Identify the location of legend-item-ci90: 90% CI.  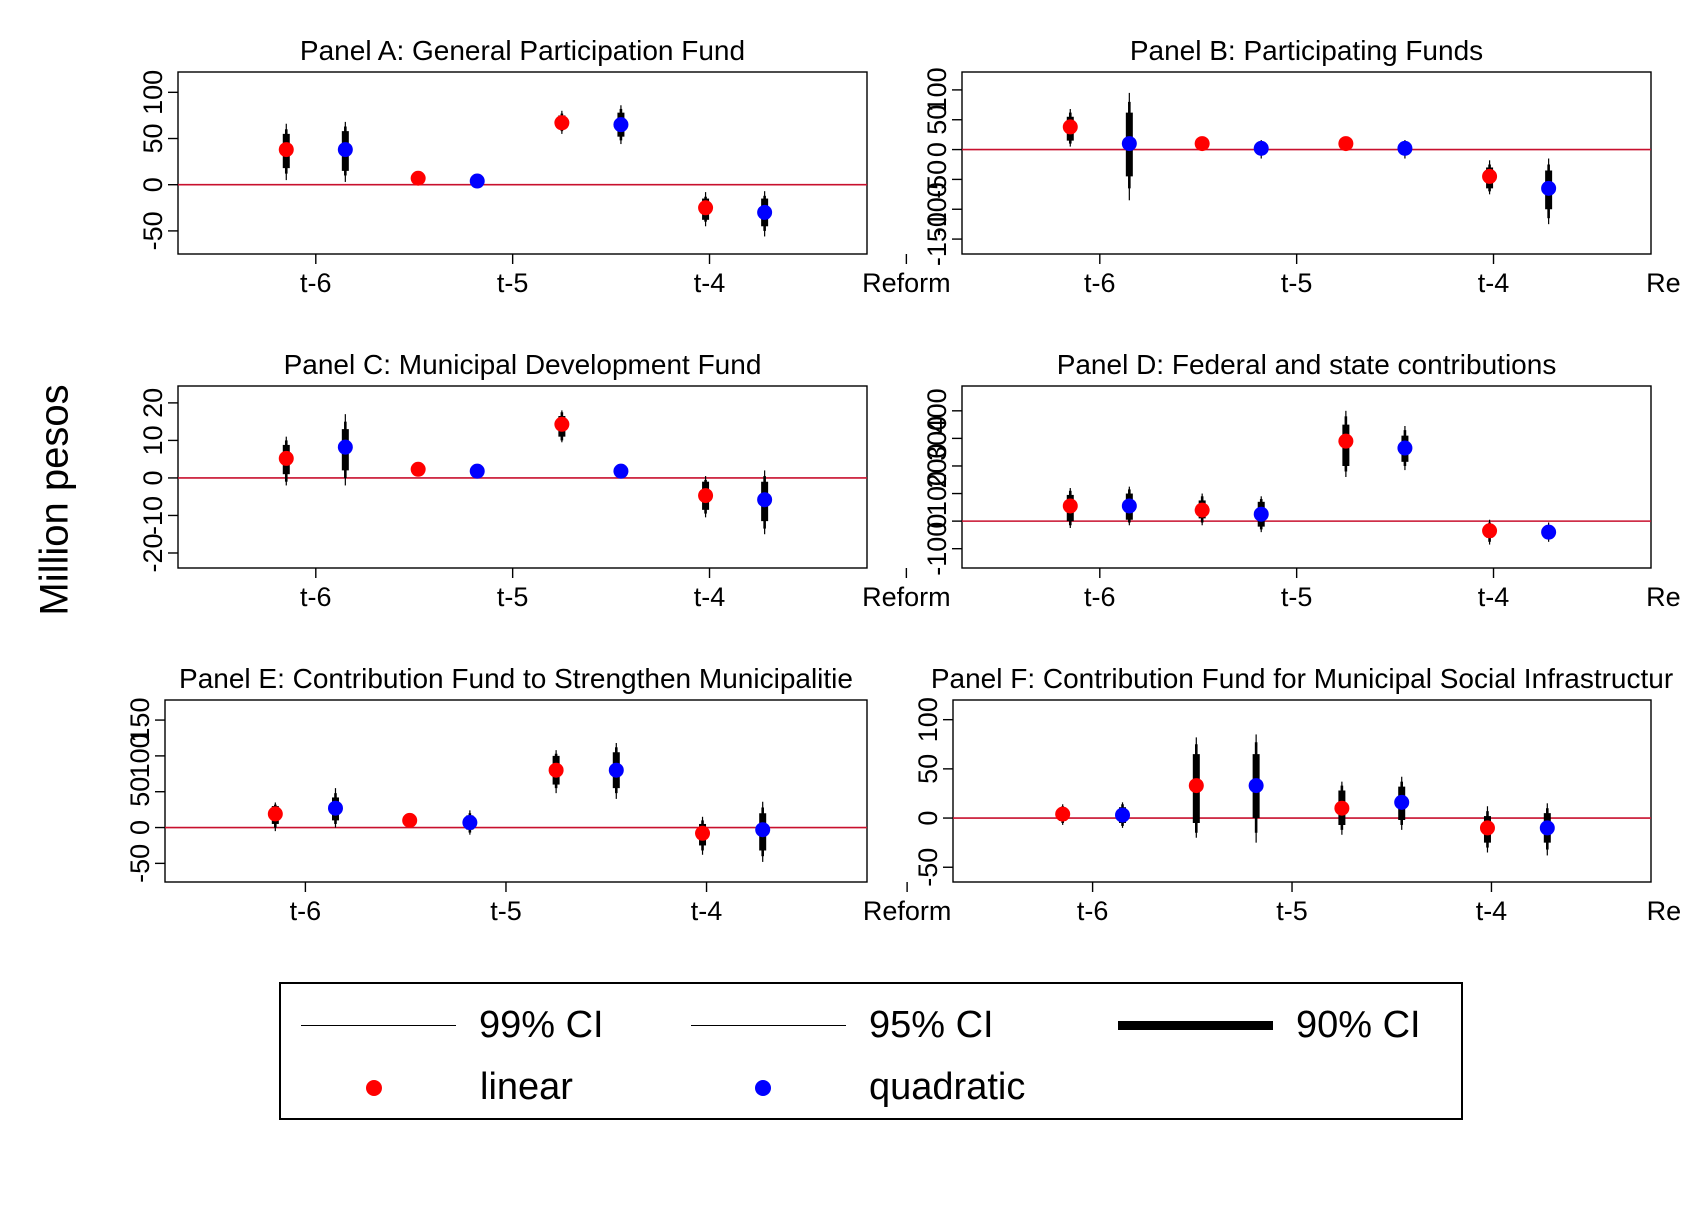
(1269, 1025).